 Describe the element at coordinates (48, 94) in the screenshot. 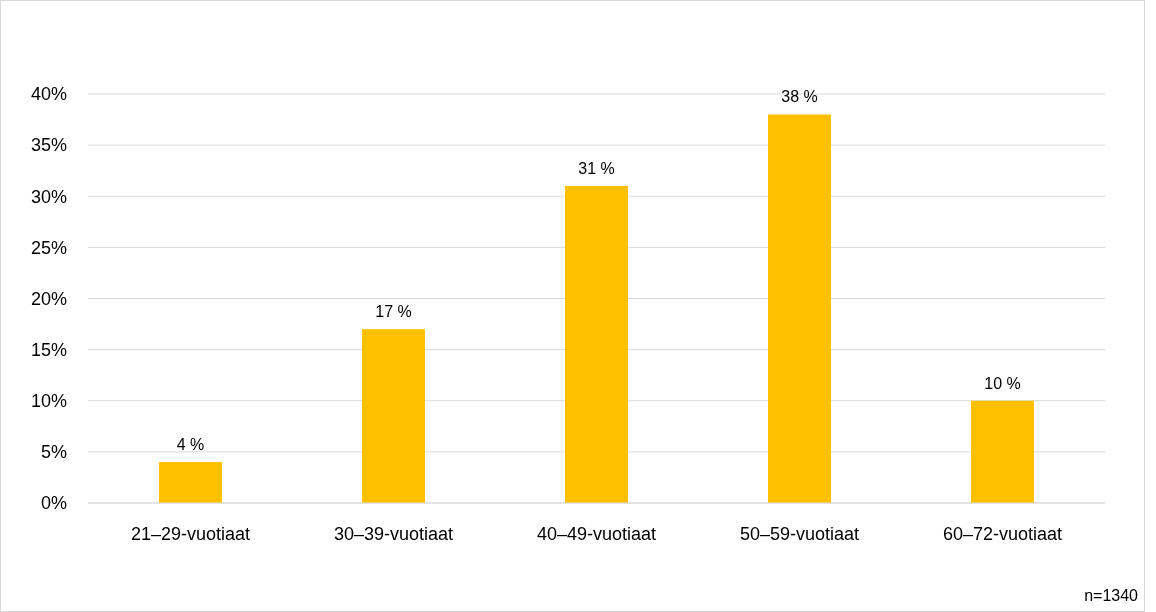

I see `y-tick-label: 40%` at that location.